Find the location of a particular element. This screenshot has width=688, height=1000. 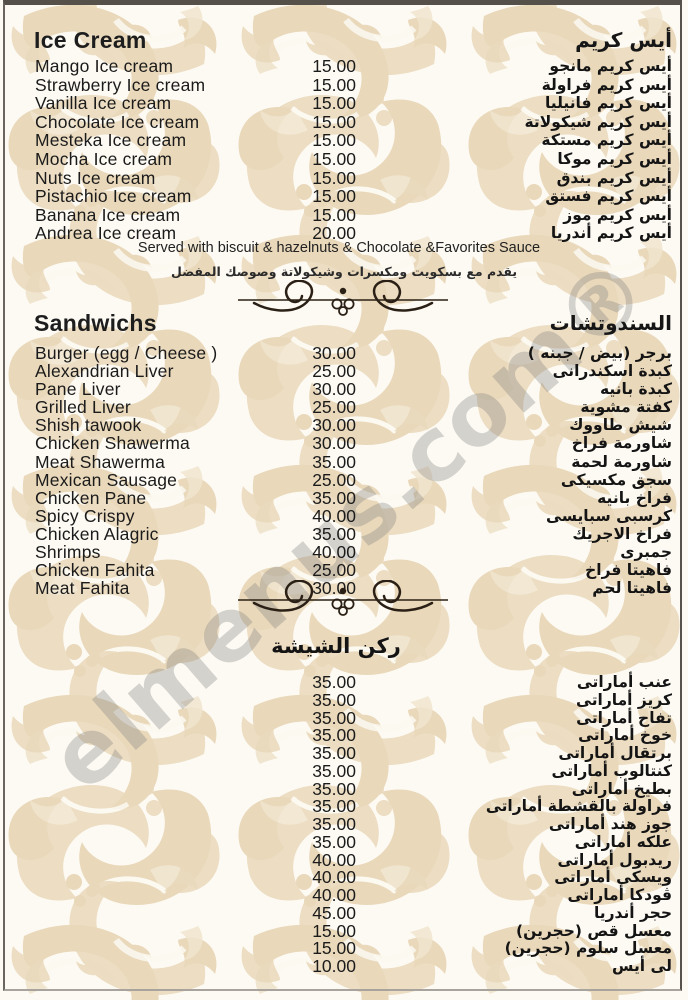

menu-item-row: Alexandrian Liver 25.00 كبدة اسكندرانى is located at coordinates (344, 371).